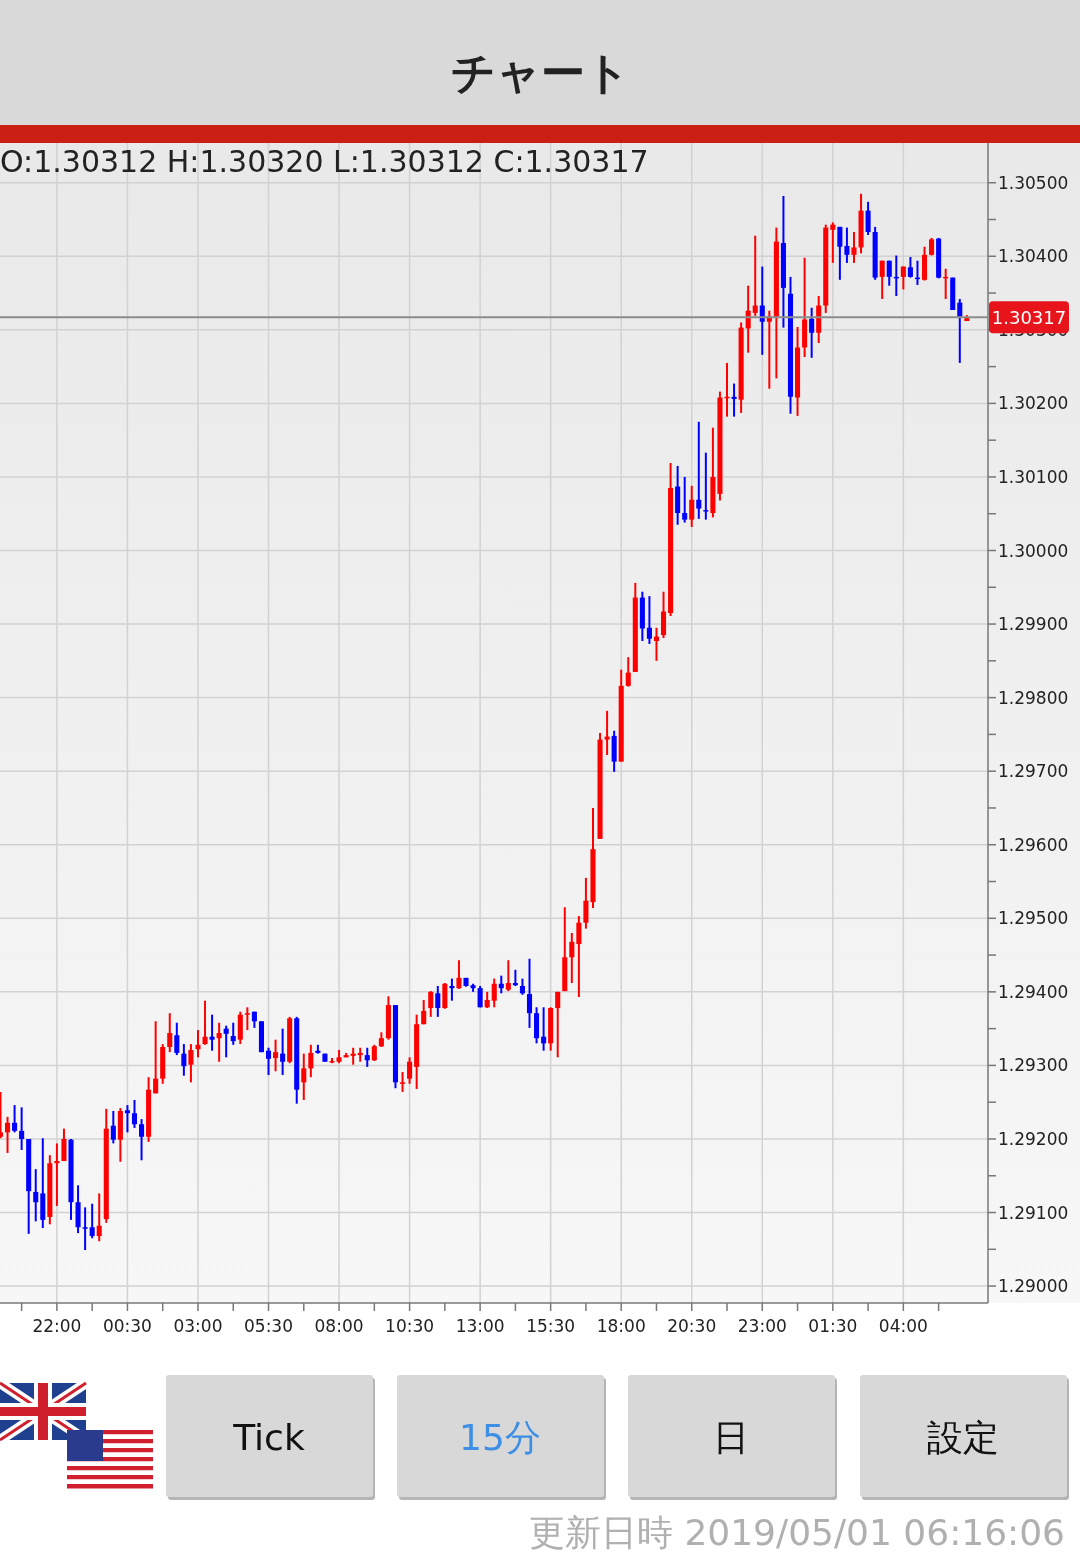  I want to click on y-tick-label: 1.29800, so click(1033, 697).